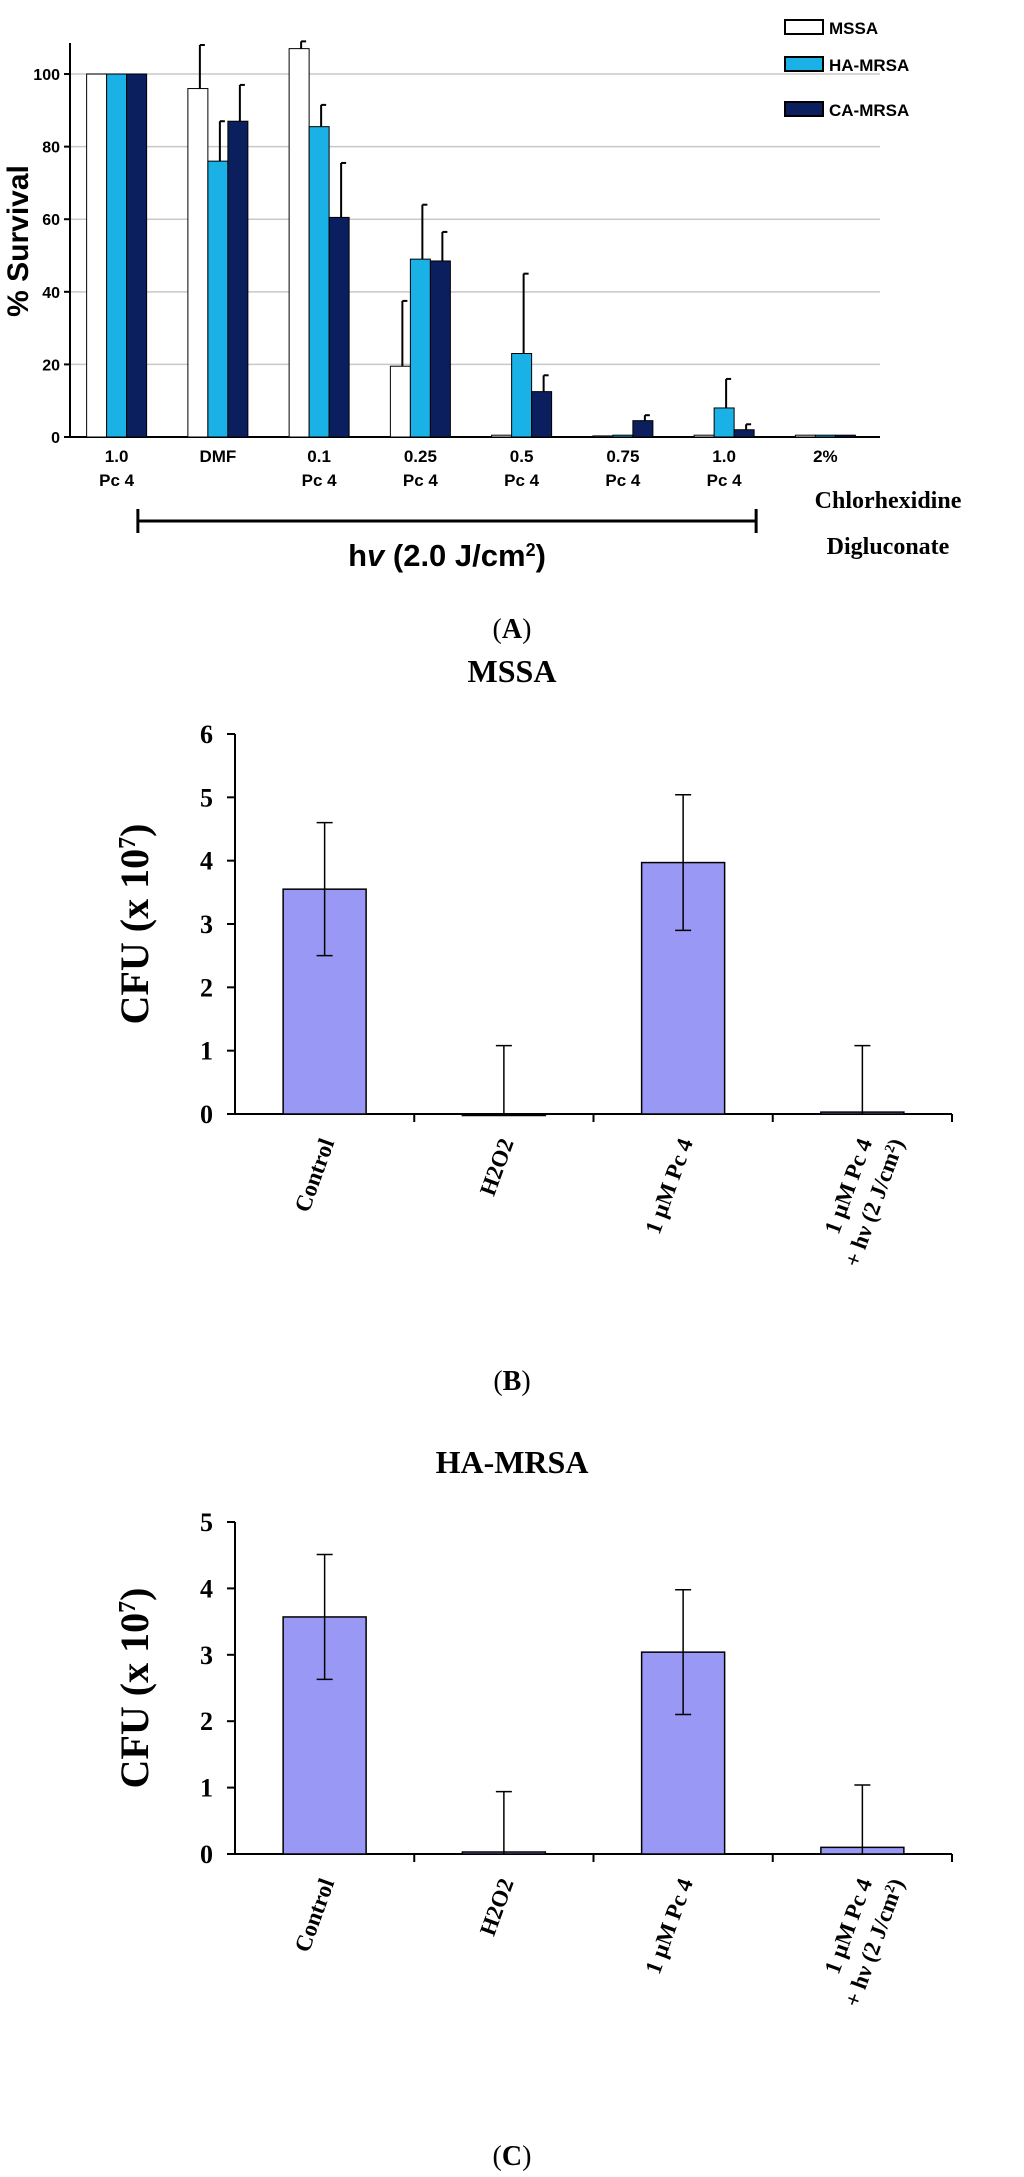  I want to click on y-tick-label-a-60: 60, so click(51, 220).